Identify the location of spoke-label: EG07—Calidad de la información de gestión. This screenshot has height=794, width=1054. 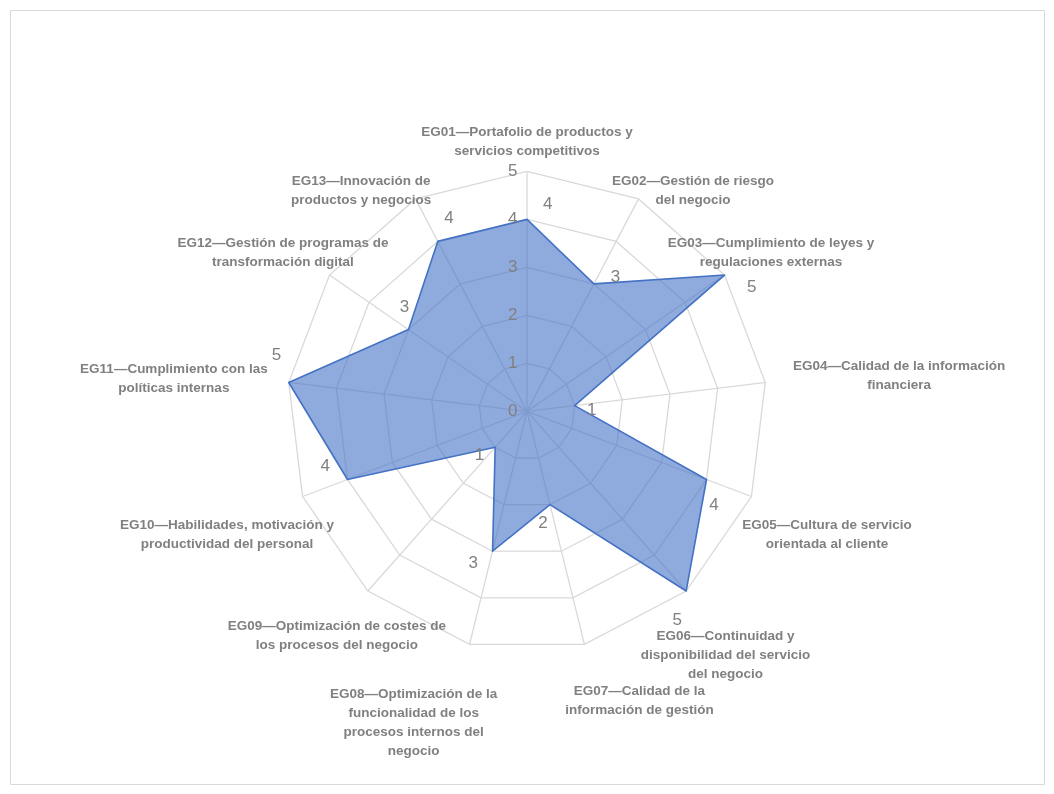
(639, 700).